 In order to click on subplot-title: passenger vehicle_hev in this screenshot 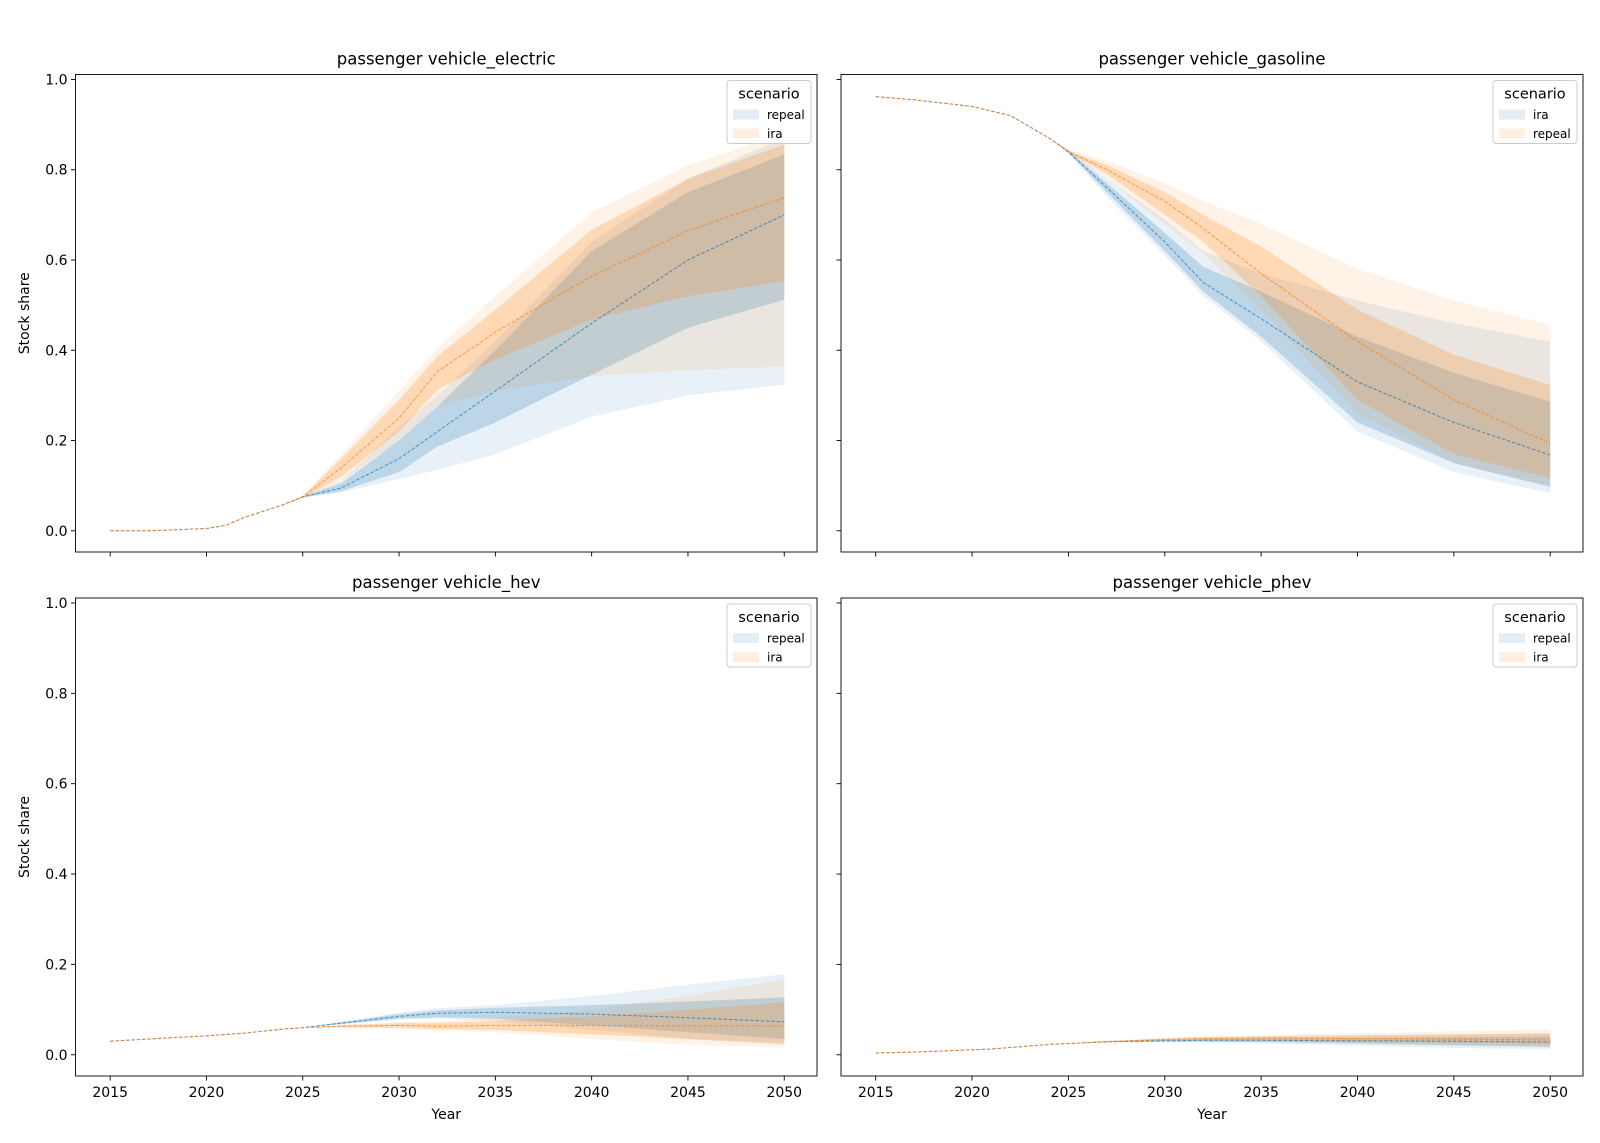, I will do `click(446, 583)`.